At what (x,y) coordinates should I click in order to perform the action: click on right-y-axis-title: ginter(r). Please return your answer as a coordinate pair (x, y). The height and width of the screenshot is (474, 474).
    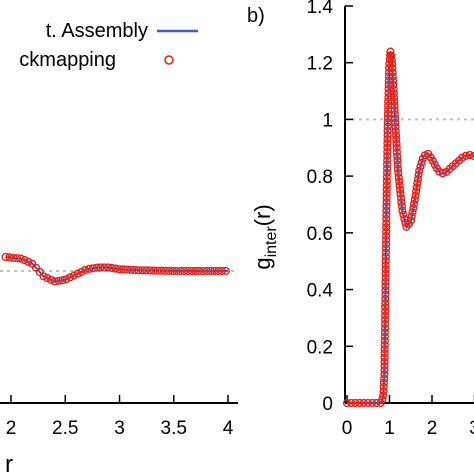
    Looking at the image, I should click on (265, 236).